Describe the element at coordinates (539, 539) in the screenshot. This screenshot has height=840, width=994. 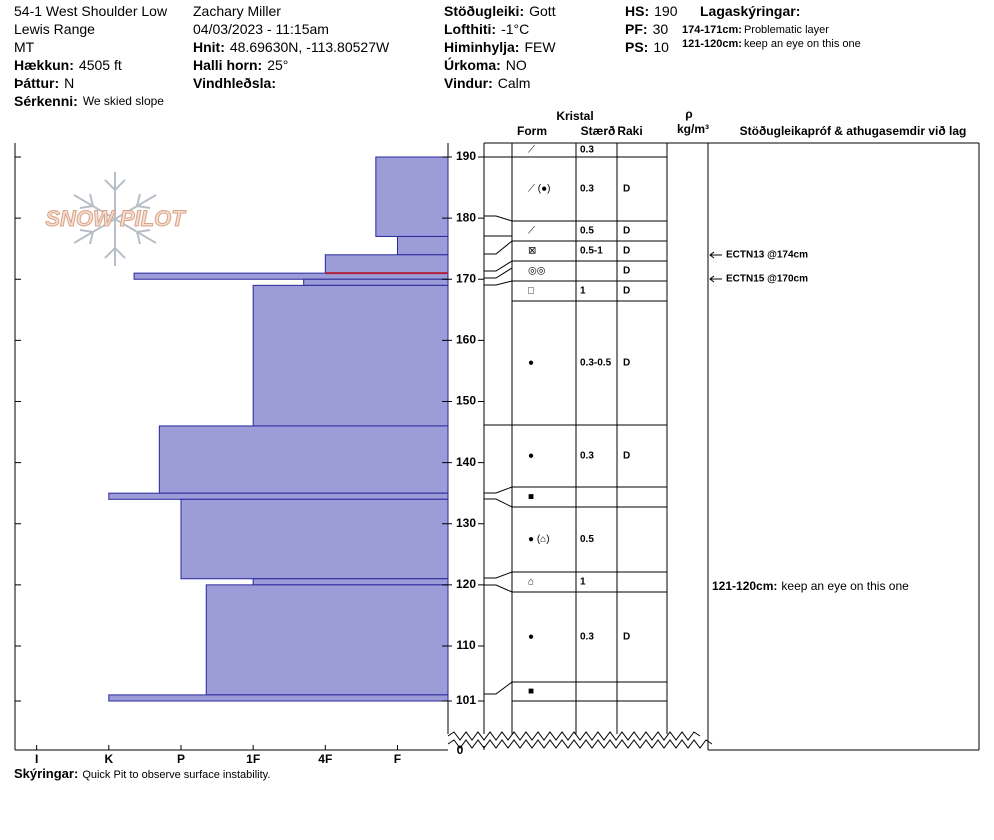
I see `crystal-form: ● (⌂)` at that location.